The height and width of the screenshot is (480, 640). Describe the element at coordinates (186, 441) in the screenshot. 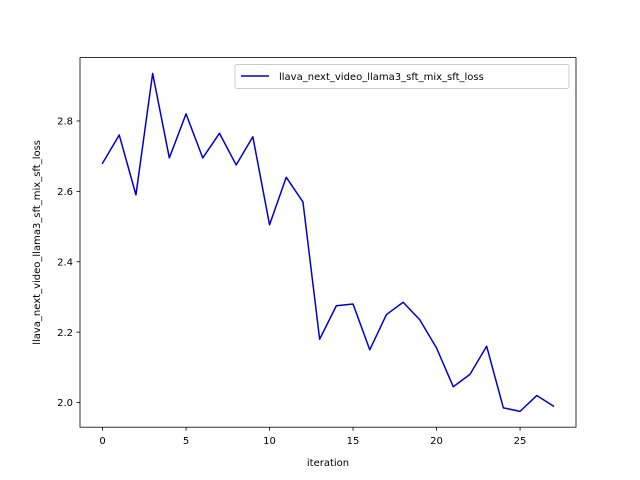

I see `x-tick-label: 5` at that location.